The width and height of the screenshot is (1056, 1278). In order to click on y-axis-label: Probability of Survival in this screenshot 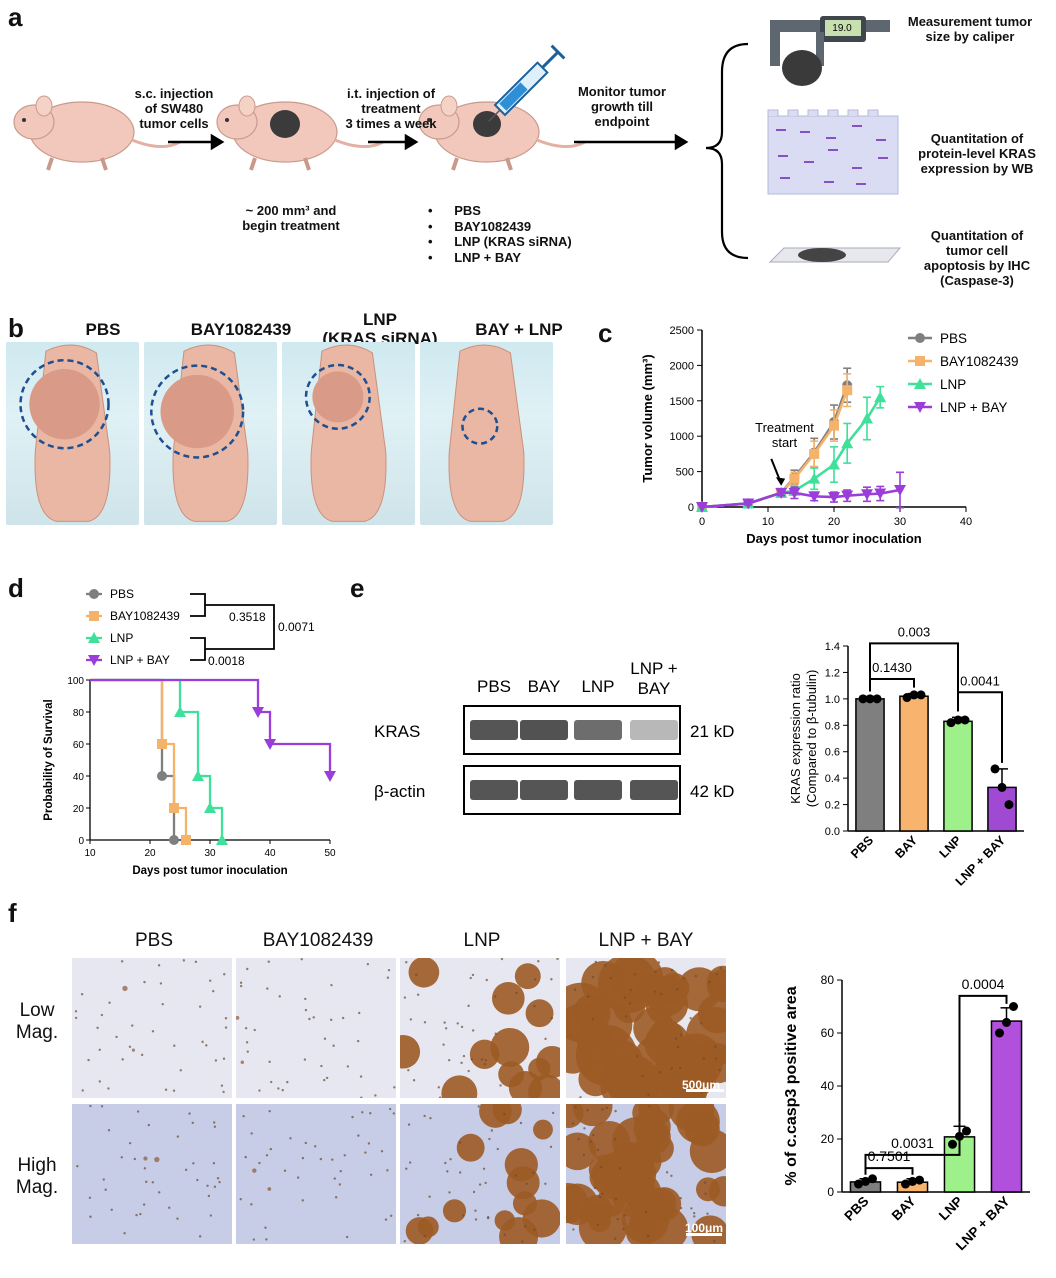, I will do `click(49, 759)`.